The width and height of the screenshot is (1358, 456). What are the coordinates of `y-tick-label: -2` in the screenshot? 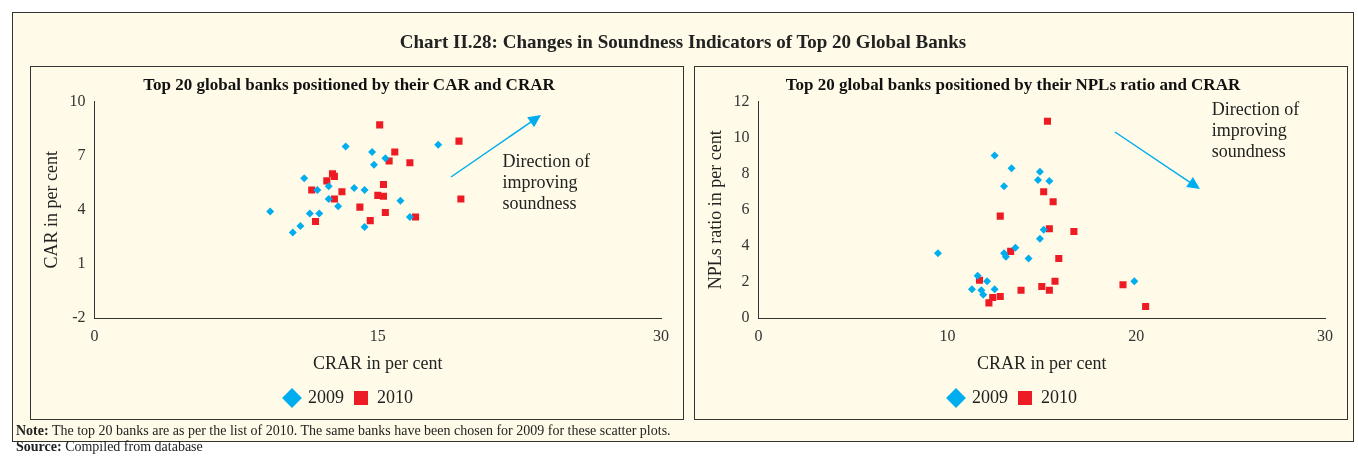 It's located at (79, 317).